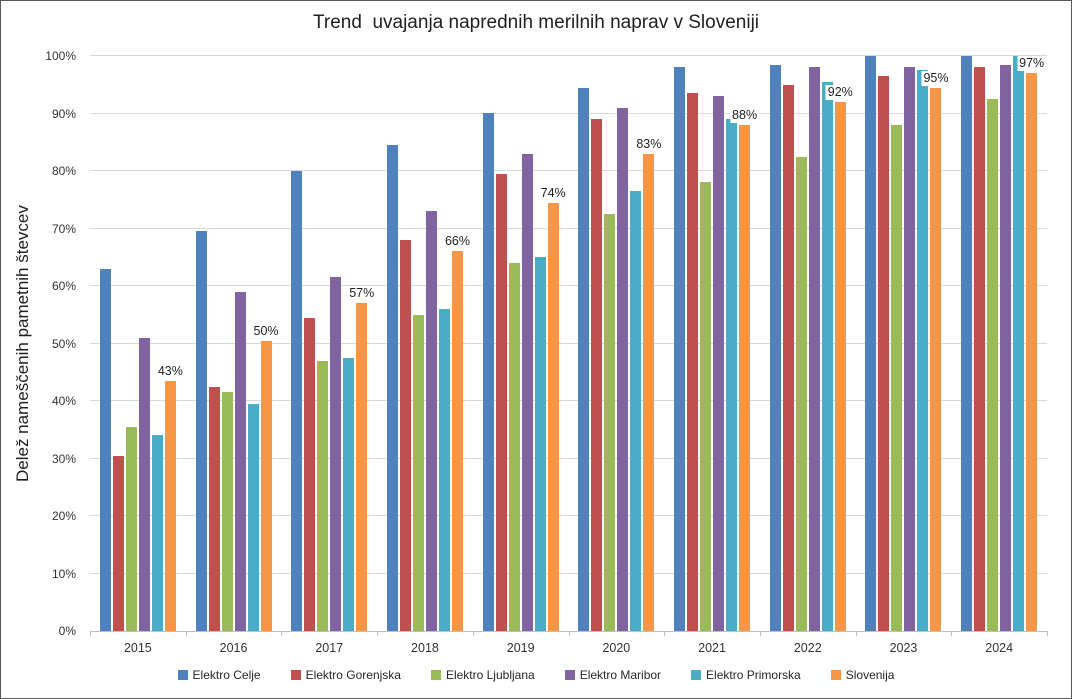  I want to click on legend-item-elektro-gorenjska: Elektro Gorenjska, so click(345, 675).